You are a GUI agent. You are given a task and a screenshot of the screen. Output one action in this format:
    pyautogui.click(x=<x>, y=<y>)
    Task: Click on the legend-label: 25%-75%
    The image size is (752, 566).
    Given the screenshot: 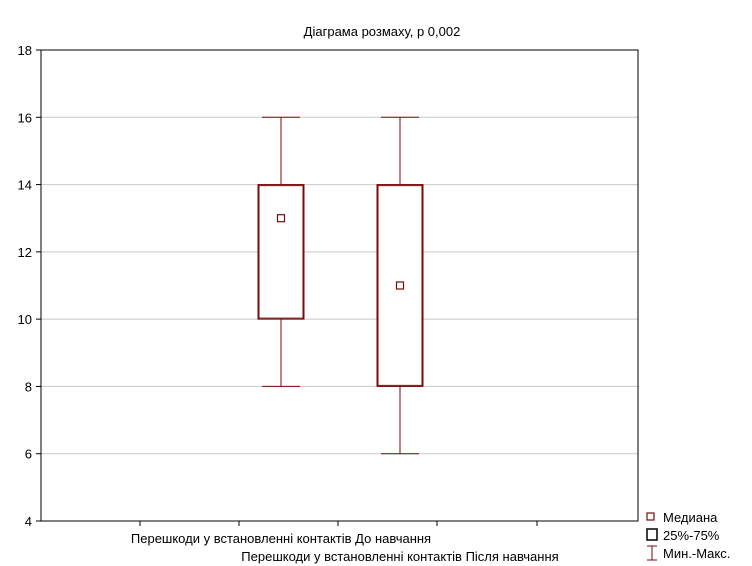 What is the action you would take?
    pyautogui.click(x=691, y=535)
    